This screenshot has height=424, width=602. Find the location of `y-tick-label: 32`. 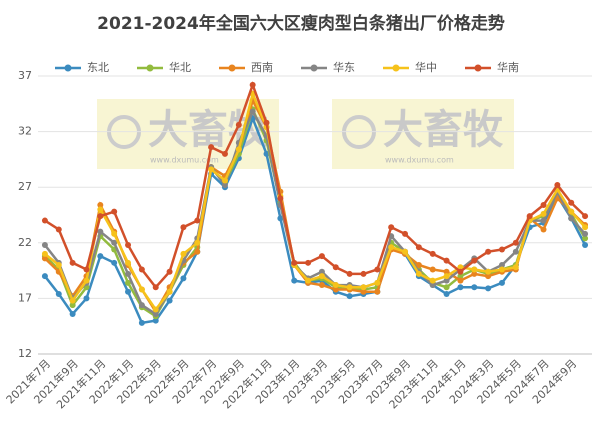

y-tick-label: 32 is located at coordinates (25, 131).